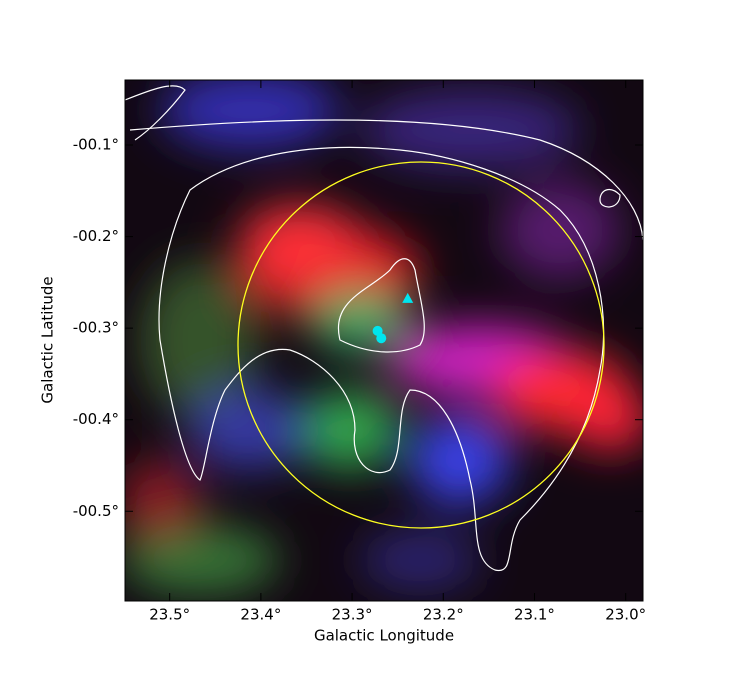  I want to click on x-axis-label: Galactic Longitude, so click(384, 636).